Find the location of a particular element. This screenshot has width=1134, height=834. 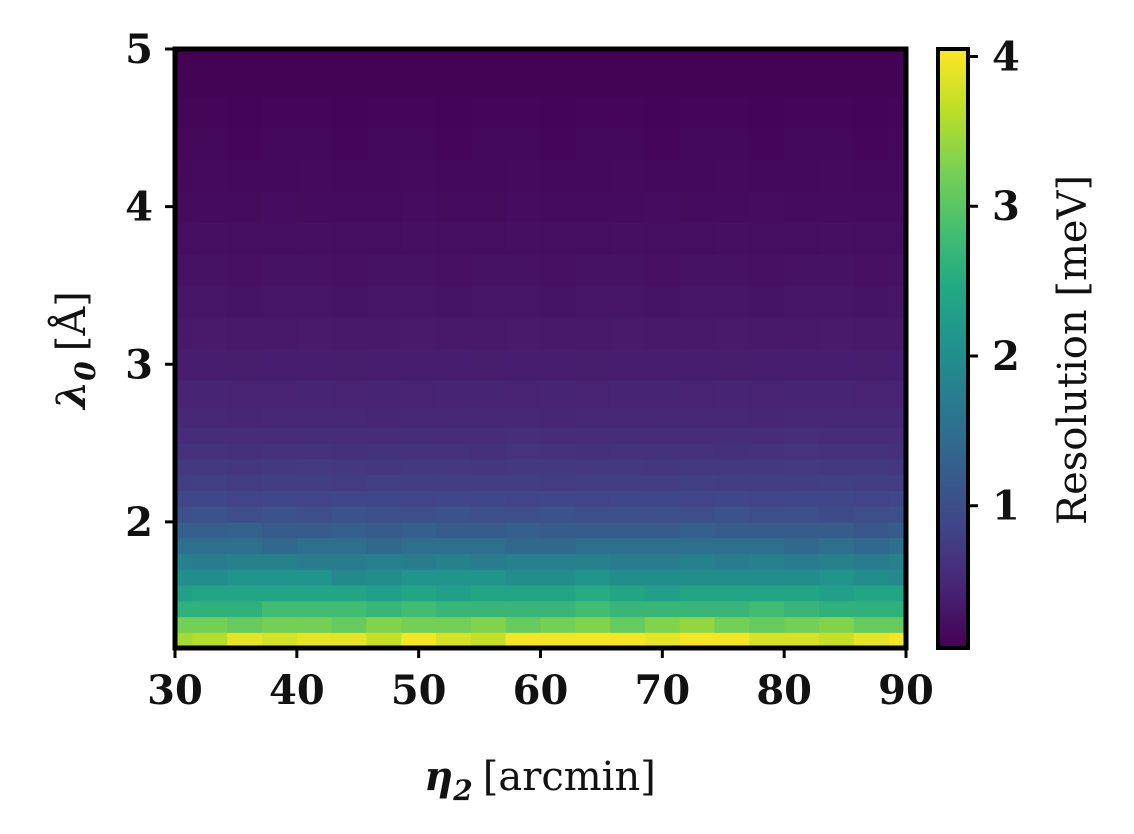

colorbar-tick-label: 4 is located at coordinates (1006, 56).